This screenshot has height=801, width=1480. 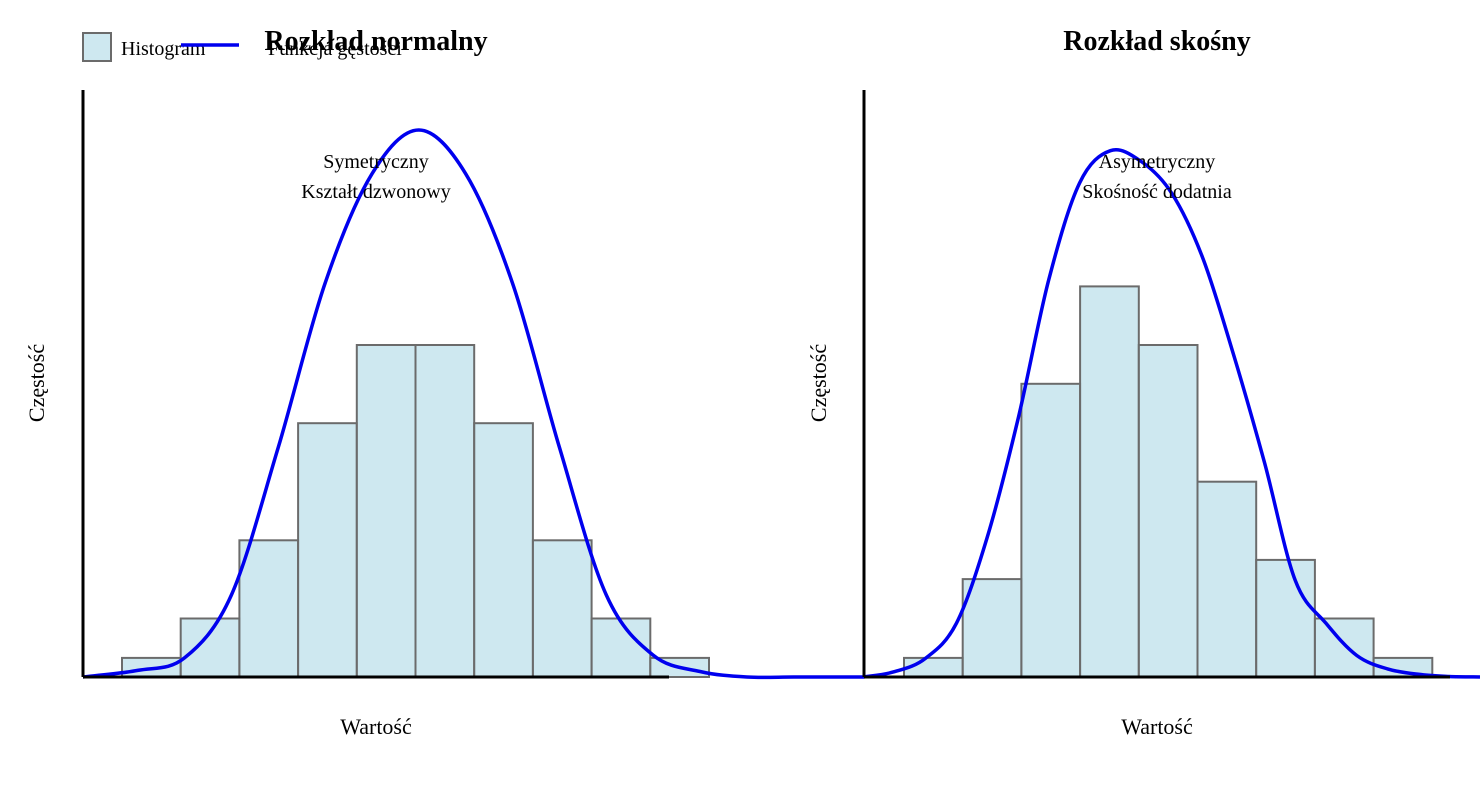 I want to click on panel-normal-title: Rozkład normalny, so click(x=375, y=41).